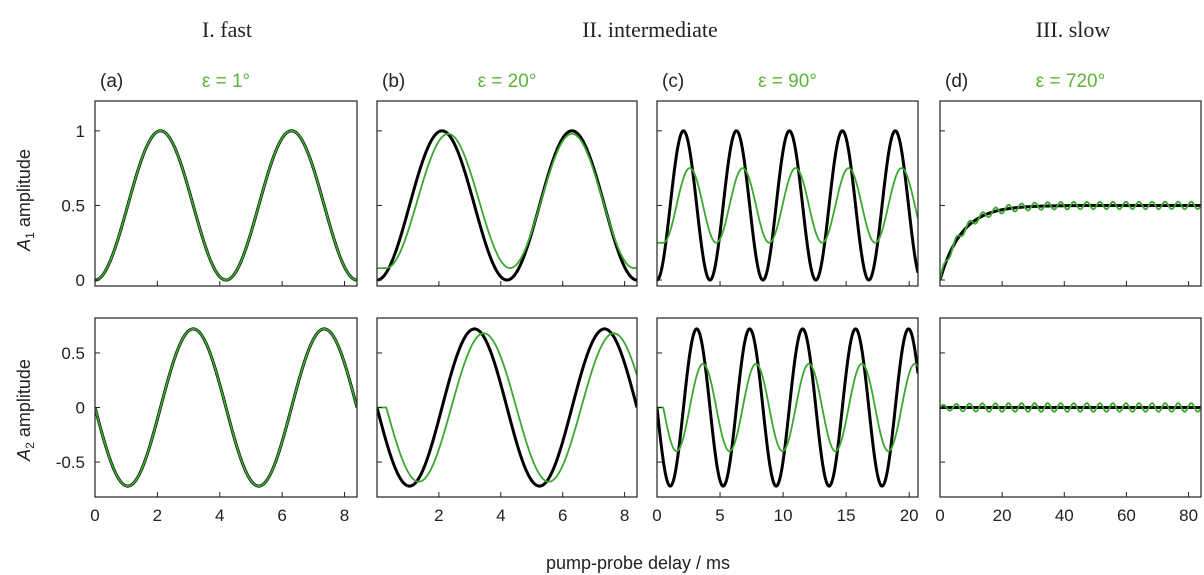 The height and width of the screenshot is (575, 1204). I want to click on epsilon-label: ε = 90°, so click(787, 81).